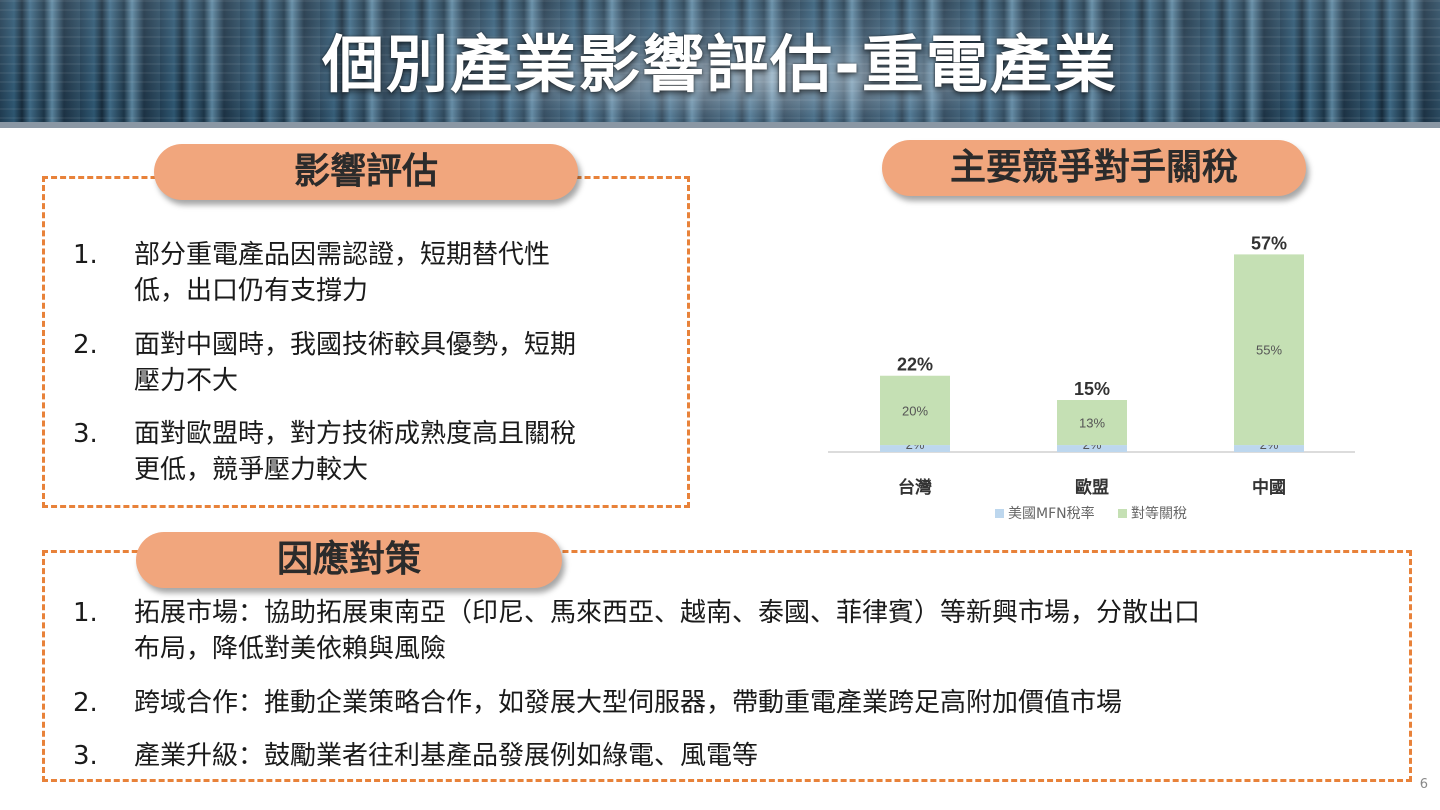 The image size is (1440, 810). I want to click on response-heading: 因應對策, so click(349, 560).